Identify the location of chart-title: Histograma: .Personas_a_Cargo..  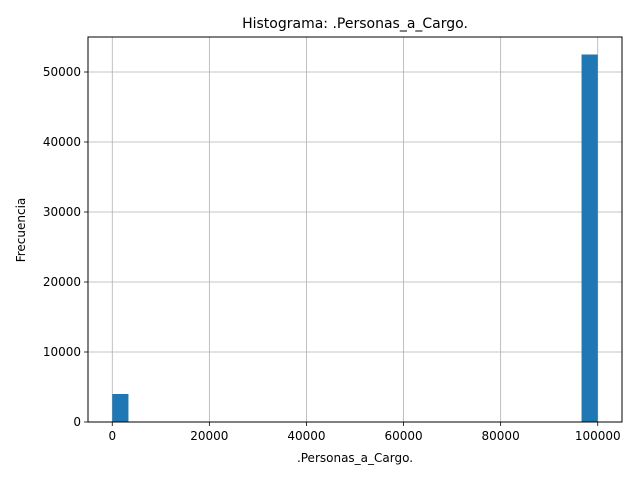
(355, 24).